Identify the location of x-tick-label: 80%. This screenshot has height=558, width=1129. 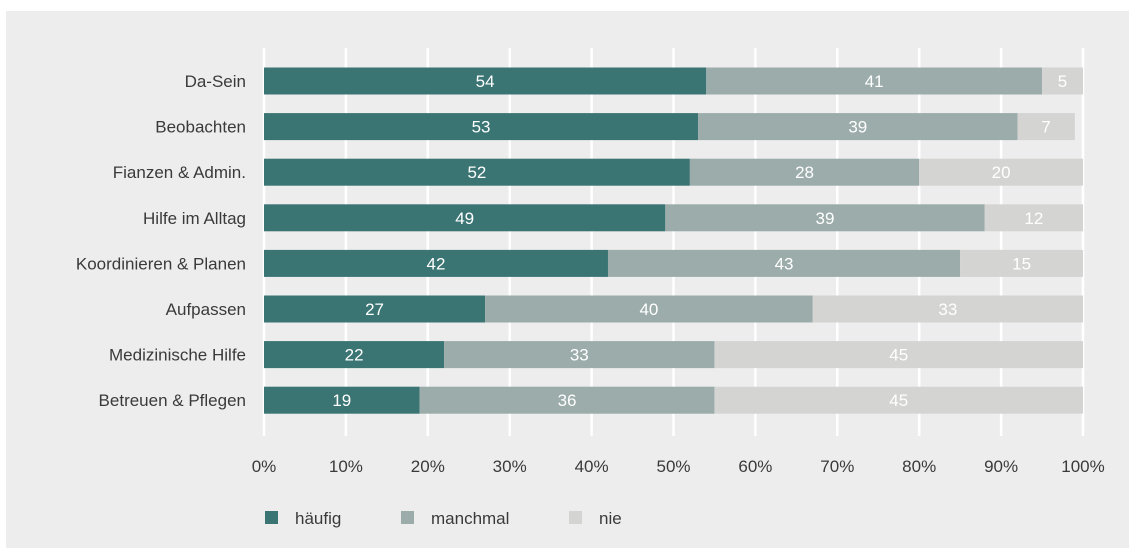
(919, 466).